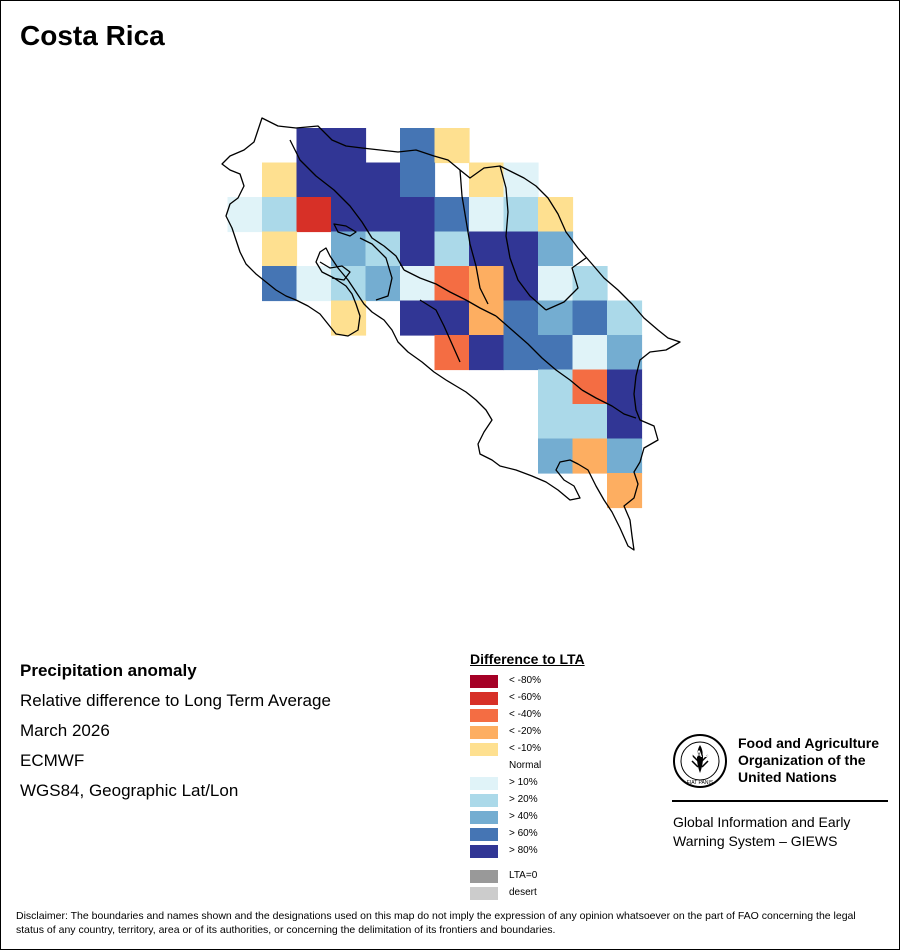 The height and width of the screenshot is (950, 900). Describe the element at coordinates (175, 700) in the screenshot. I see `map-description: Relative difference to Long Term Average` at that location.